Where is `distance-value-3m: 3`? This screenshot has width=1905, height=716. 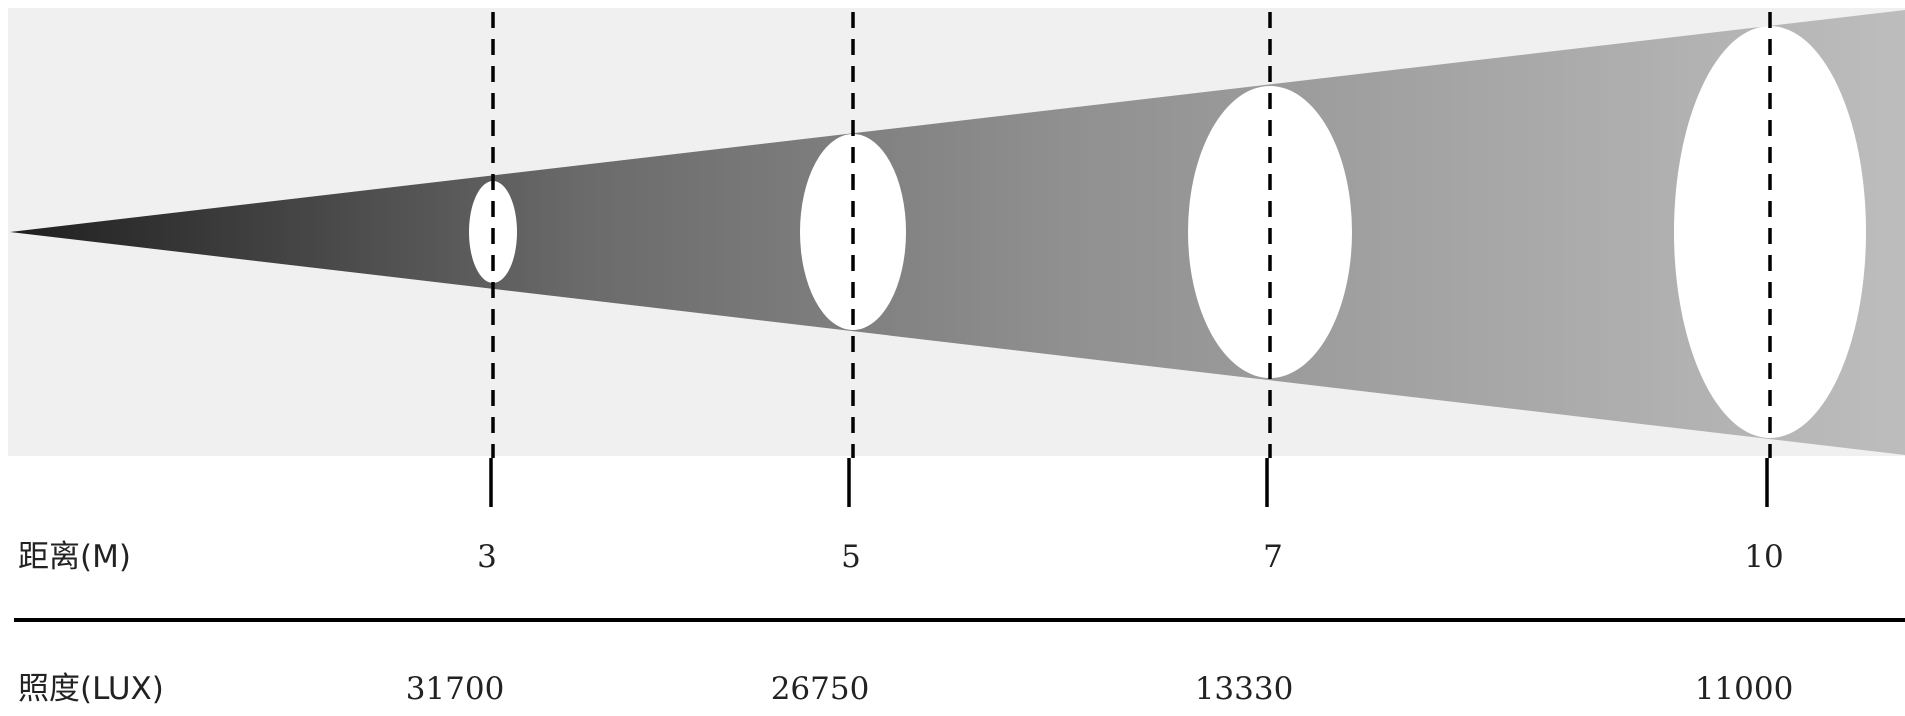 distance-value-3m: 3 is located at coordinates (487, 557).